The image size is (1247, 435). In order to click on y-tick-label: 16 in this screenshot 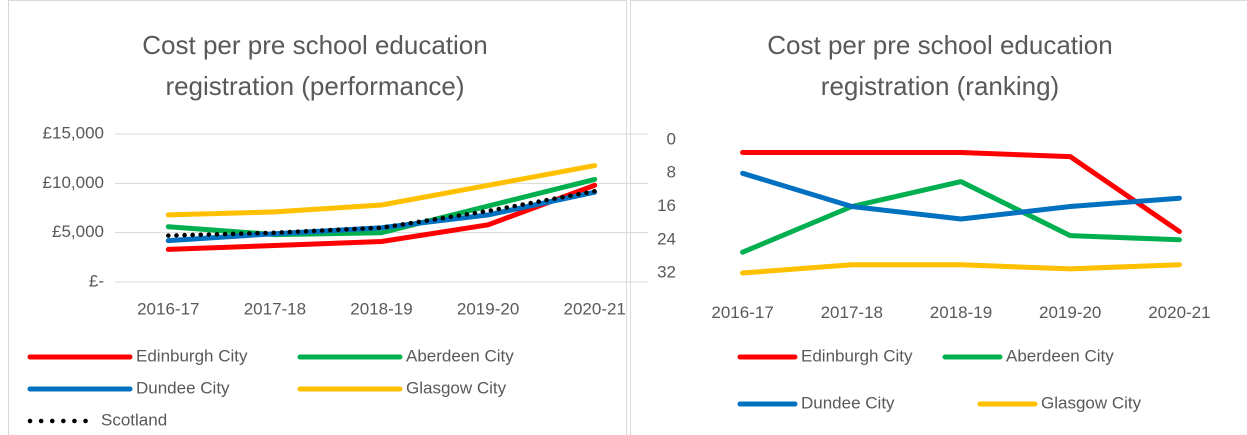, I will do `click(666, 205)`.